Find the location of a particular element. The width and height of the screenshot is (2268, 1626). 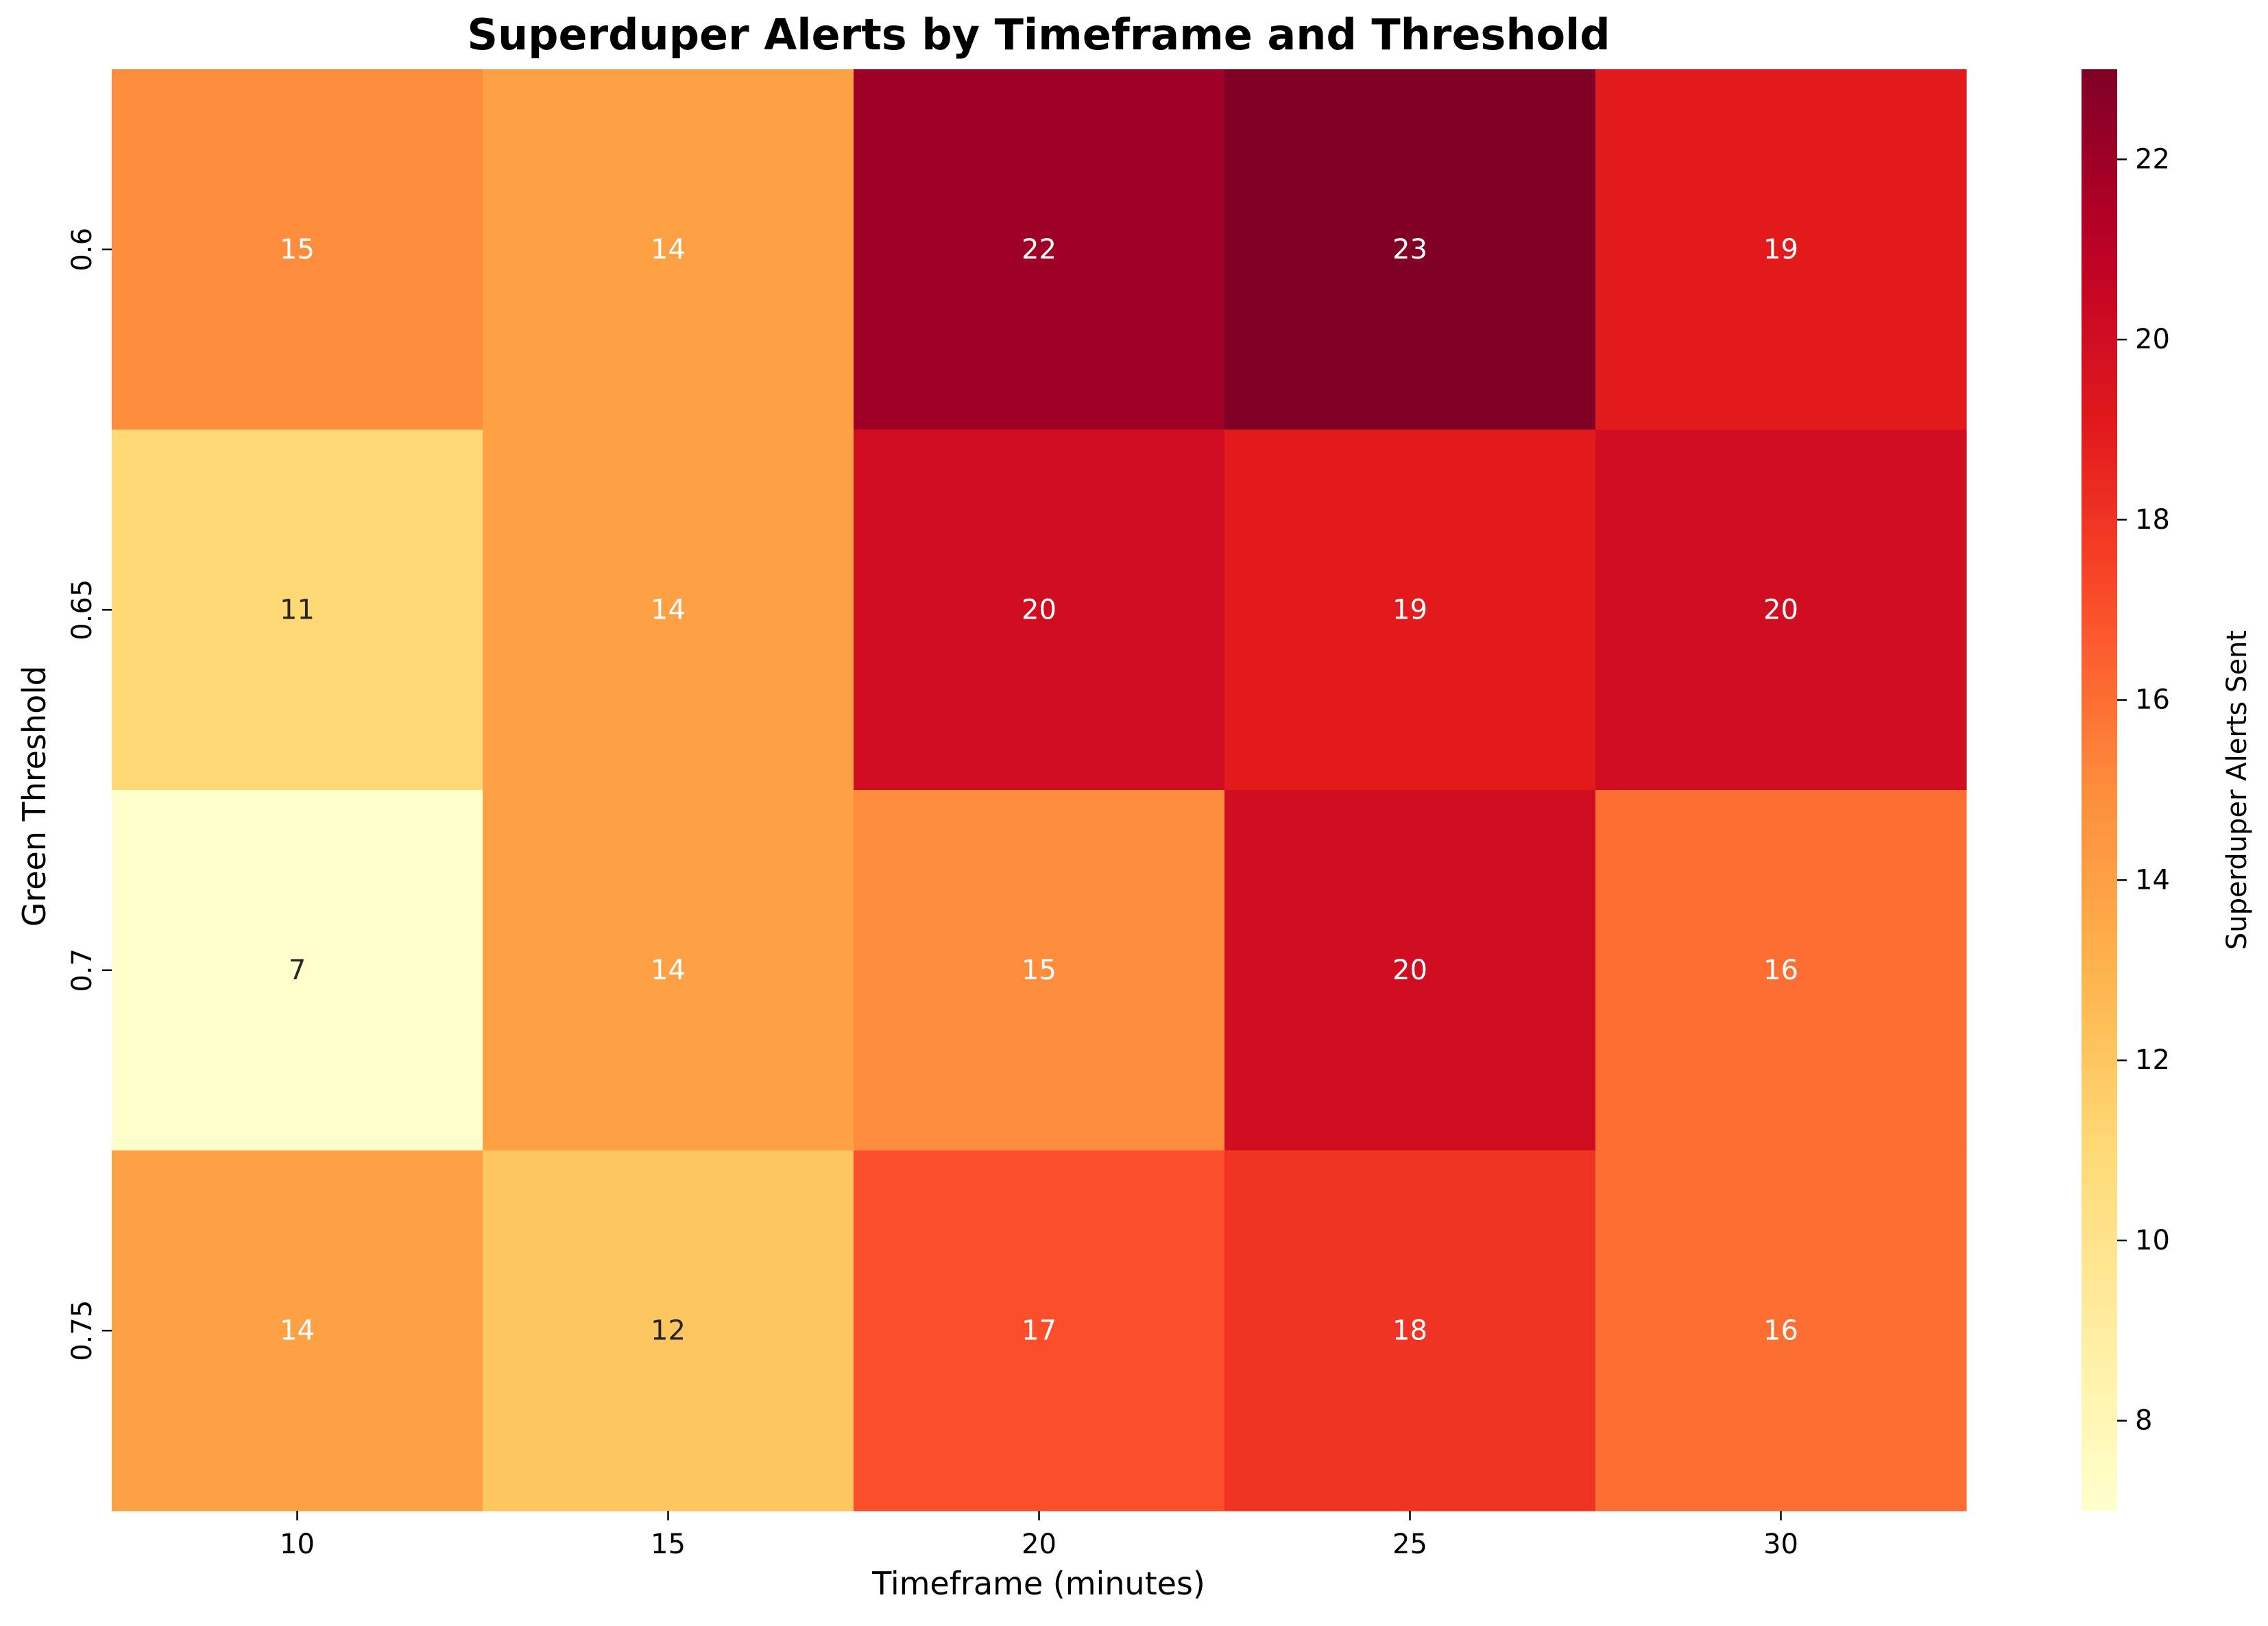

colorbar-ticks: 8 10 12 14 16 18 20 22 is located at coordinates (2143, 790).